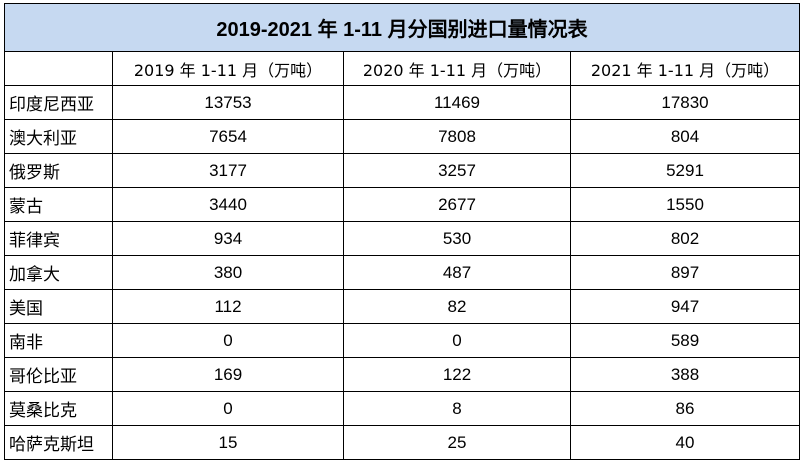 The height and width of the screenshot is (471, 803). I want to click on value-cell-2019: 380, so click(228, 272).